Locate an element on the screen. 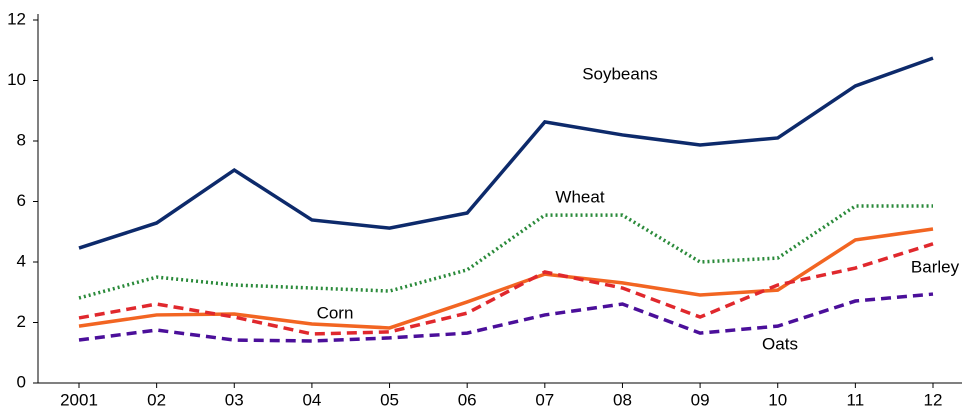 The image size is (973, 418). x-tick-label: 08 is located at coordinates (622, 399).